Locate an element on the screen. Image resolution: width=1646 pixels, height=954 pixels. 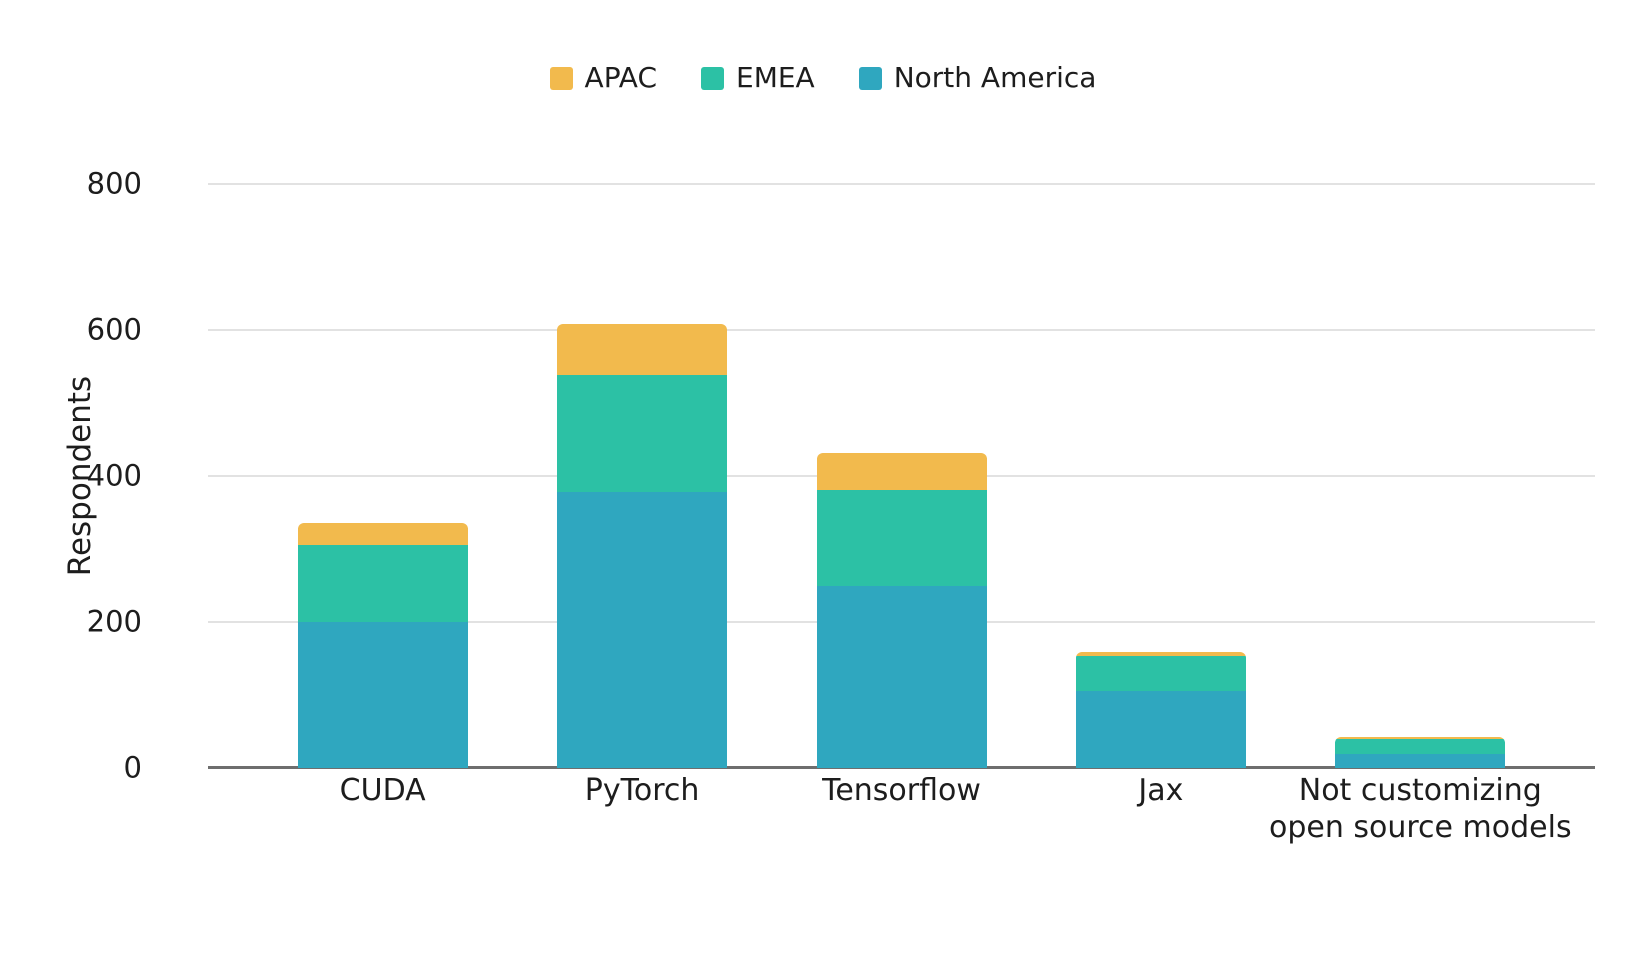
y-tick-label-0: 0 is located at coordinates (132, 767).